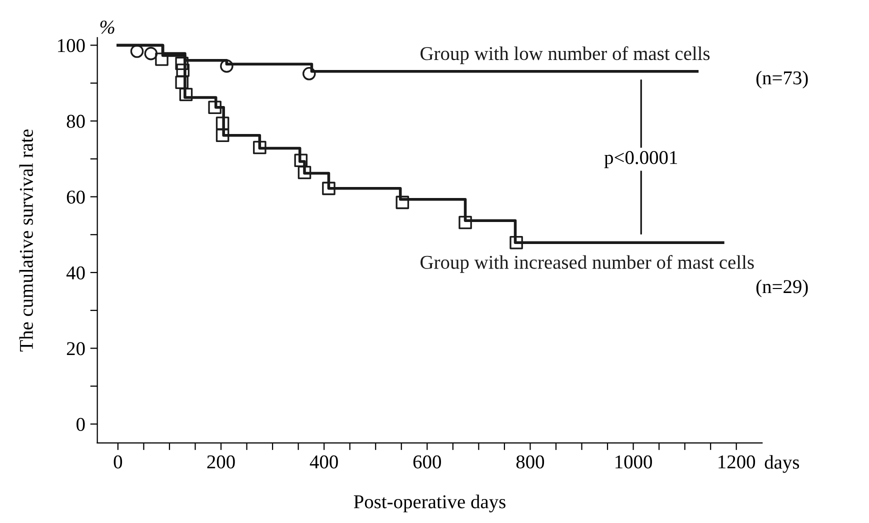 This screenshot has width=869, height=523. I want to click on annotation: p<0.0001, so click(641, 159).